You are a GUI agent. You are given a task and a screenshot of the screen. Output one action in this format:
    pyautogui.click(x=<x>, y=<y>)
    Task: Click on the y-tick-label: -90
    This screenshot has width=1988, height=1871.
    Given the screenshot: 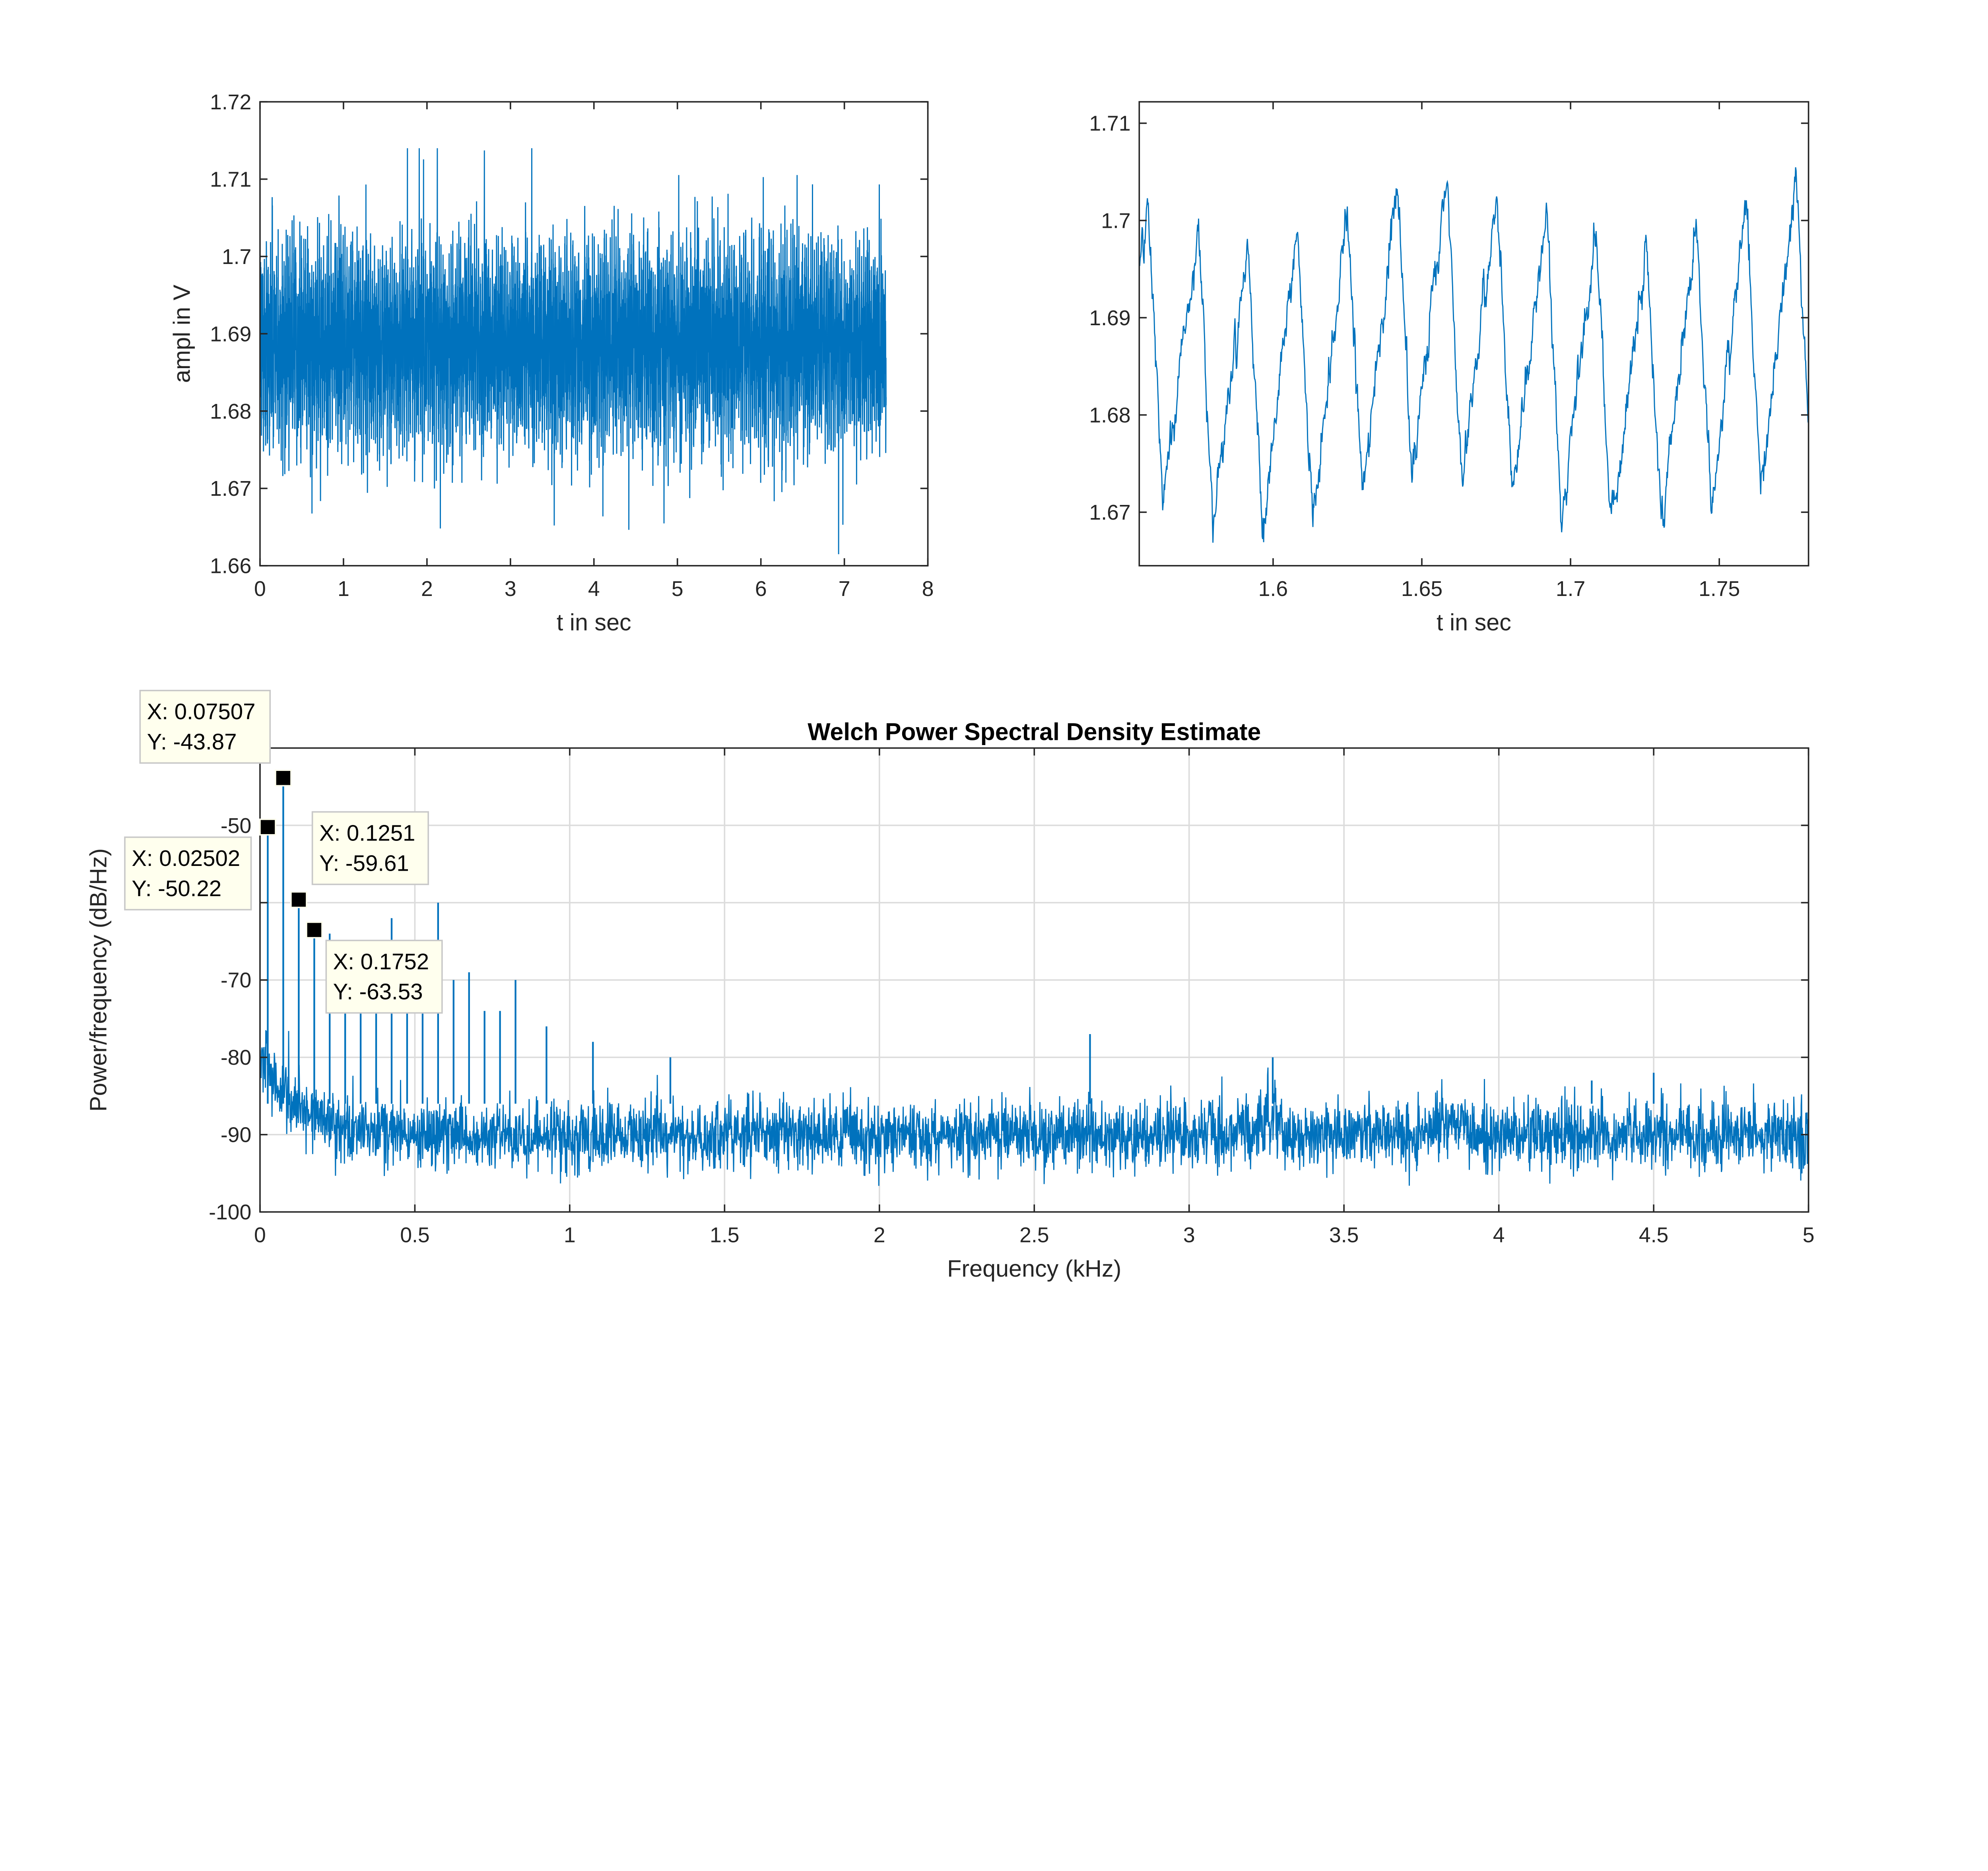 What is the action you would take?
    pyautogui.click(x=236, y=1135)
    